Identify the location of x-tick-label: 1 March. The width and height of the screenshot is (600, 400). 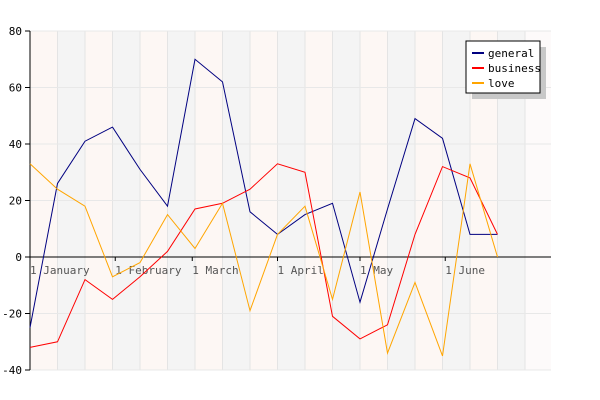
(215, 270).